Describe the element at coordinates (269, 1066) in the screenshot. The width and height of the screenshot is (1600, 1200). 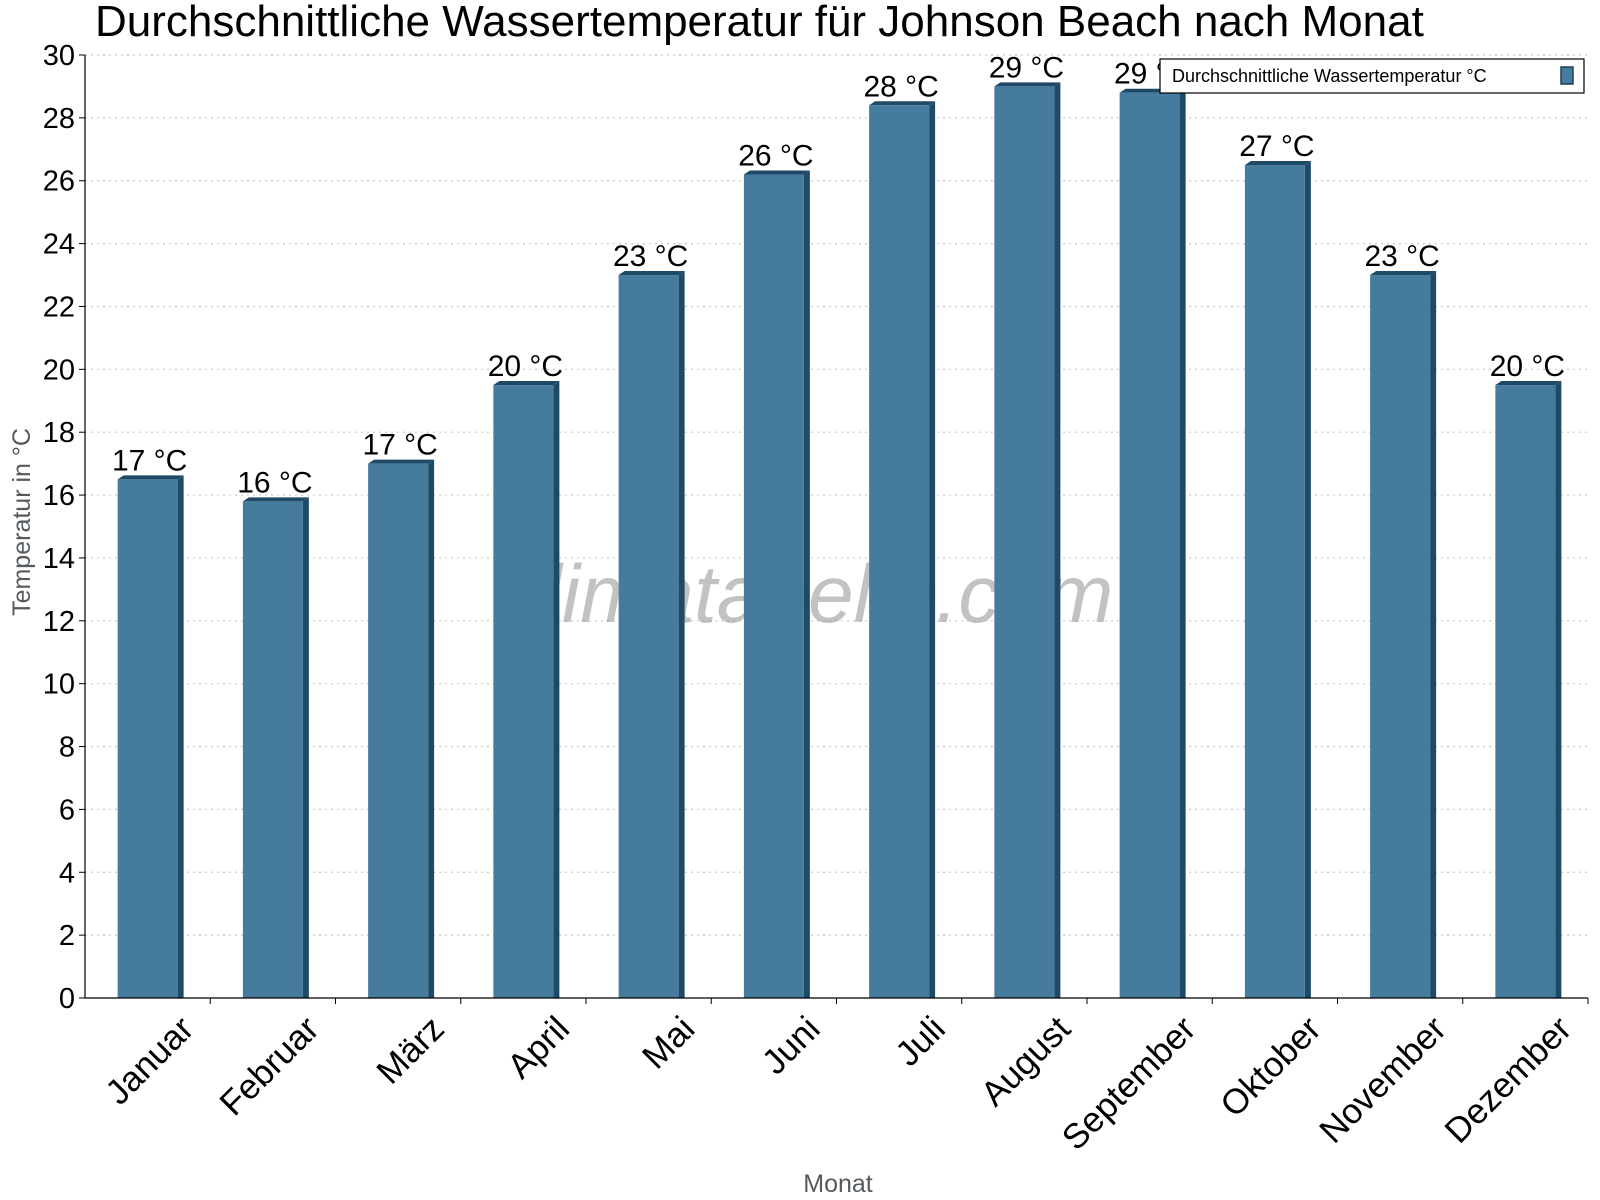
I see `x-tick-label: Februar` at that location.